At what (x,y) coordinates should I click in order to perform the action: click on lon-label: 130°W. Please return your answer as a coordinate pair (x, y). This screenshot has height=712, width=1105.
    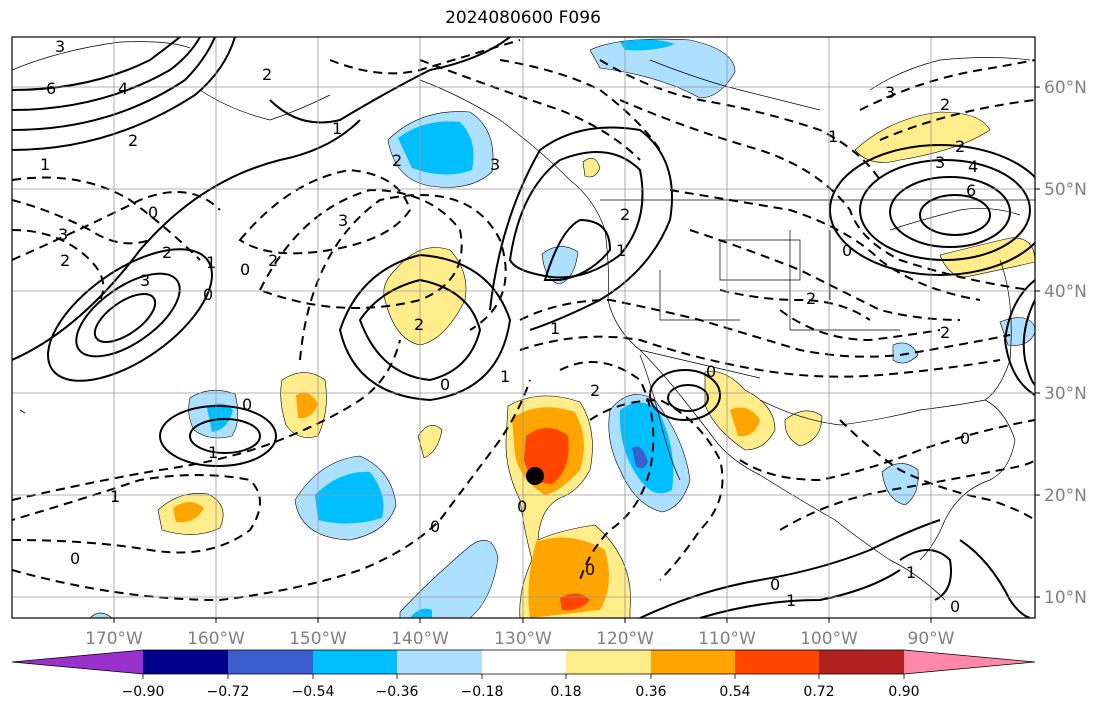
    Looking at the image, I should click on (523, 639).